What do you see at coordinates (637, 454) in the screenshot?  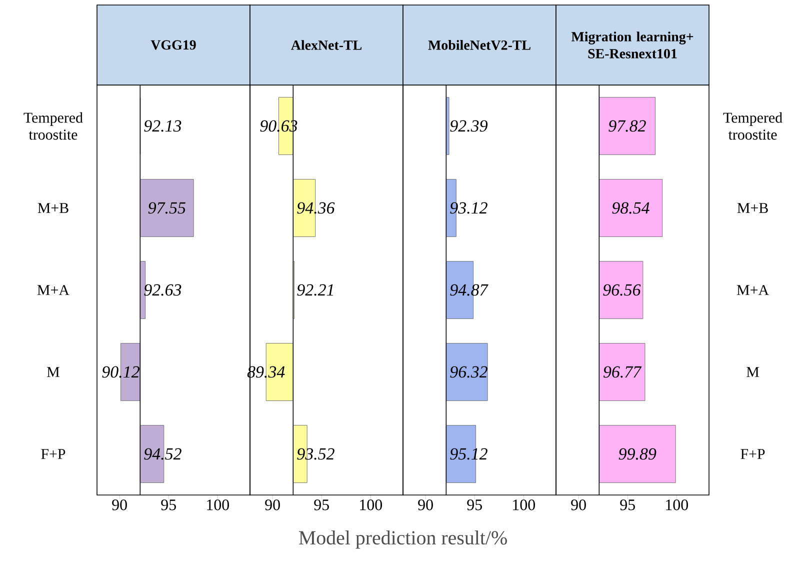 I see `data-label: 99.89` at bounding box center [637, 454].